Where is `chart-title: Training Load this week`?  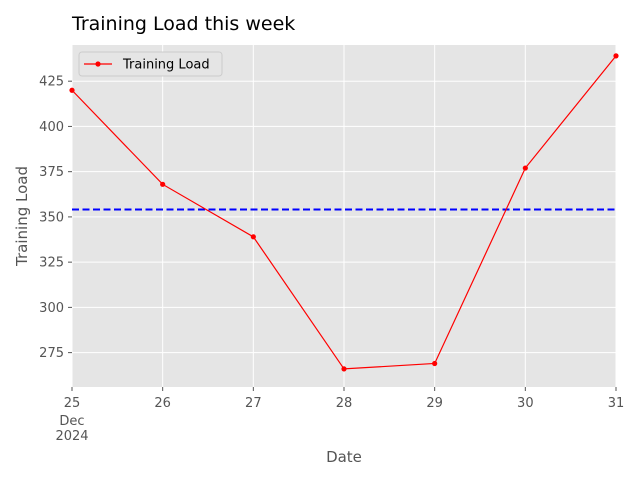 chart-title: Training Load this week is located at coordinates (183, 24).